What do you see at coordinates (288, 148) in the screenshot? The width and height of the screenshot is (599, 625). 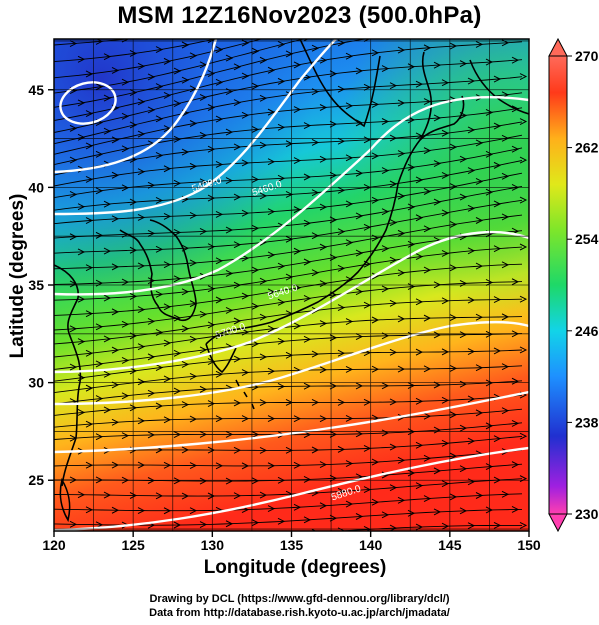 I see `streamline` at bounding box center [288, 148].